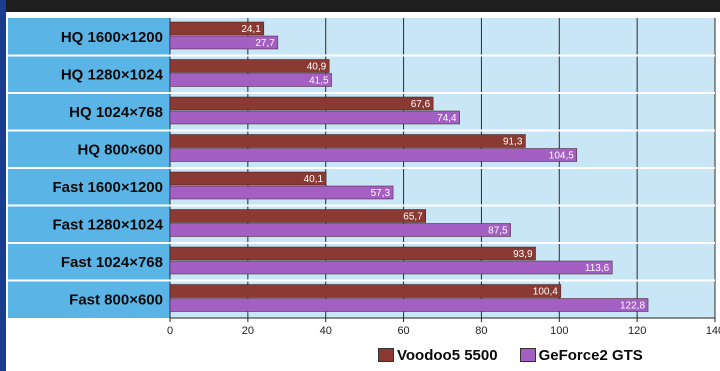  Describe the element at coordinates (713, 331) in the screenshot. I see `tick-label: 140` at that location.